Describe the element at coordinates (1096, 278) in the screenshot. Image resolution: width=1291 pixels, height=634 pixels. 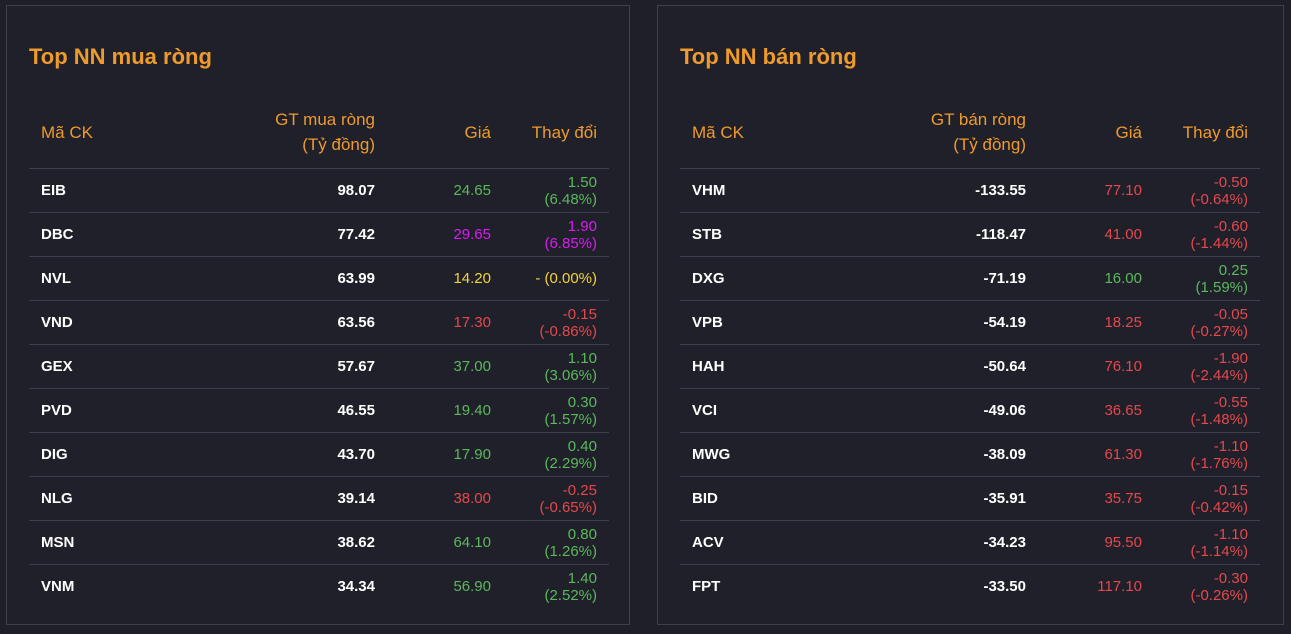
I see `price-cell: 16.00` at that location.